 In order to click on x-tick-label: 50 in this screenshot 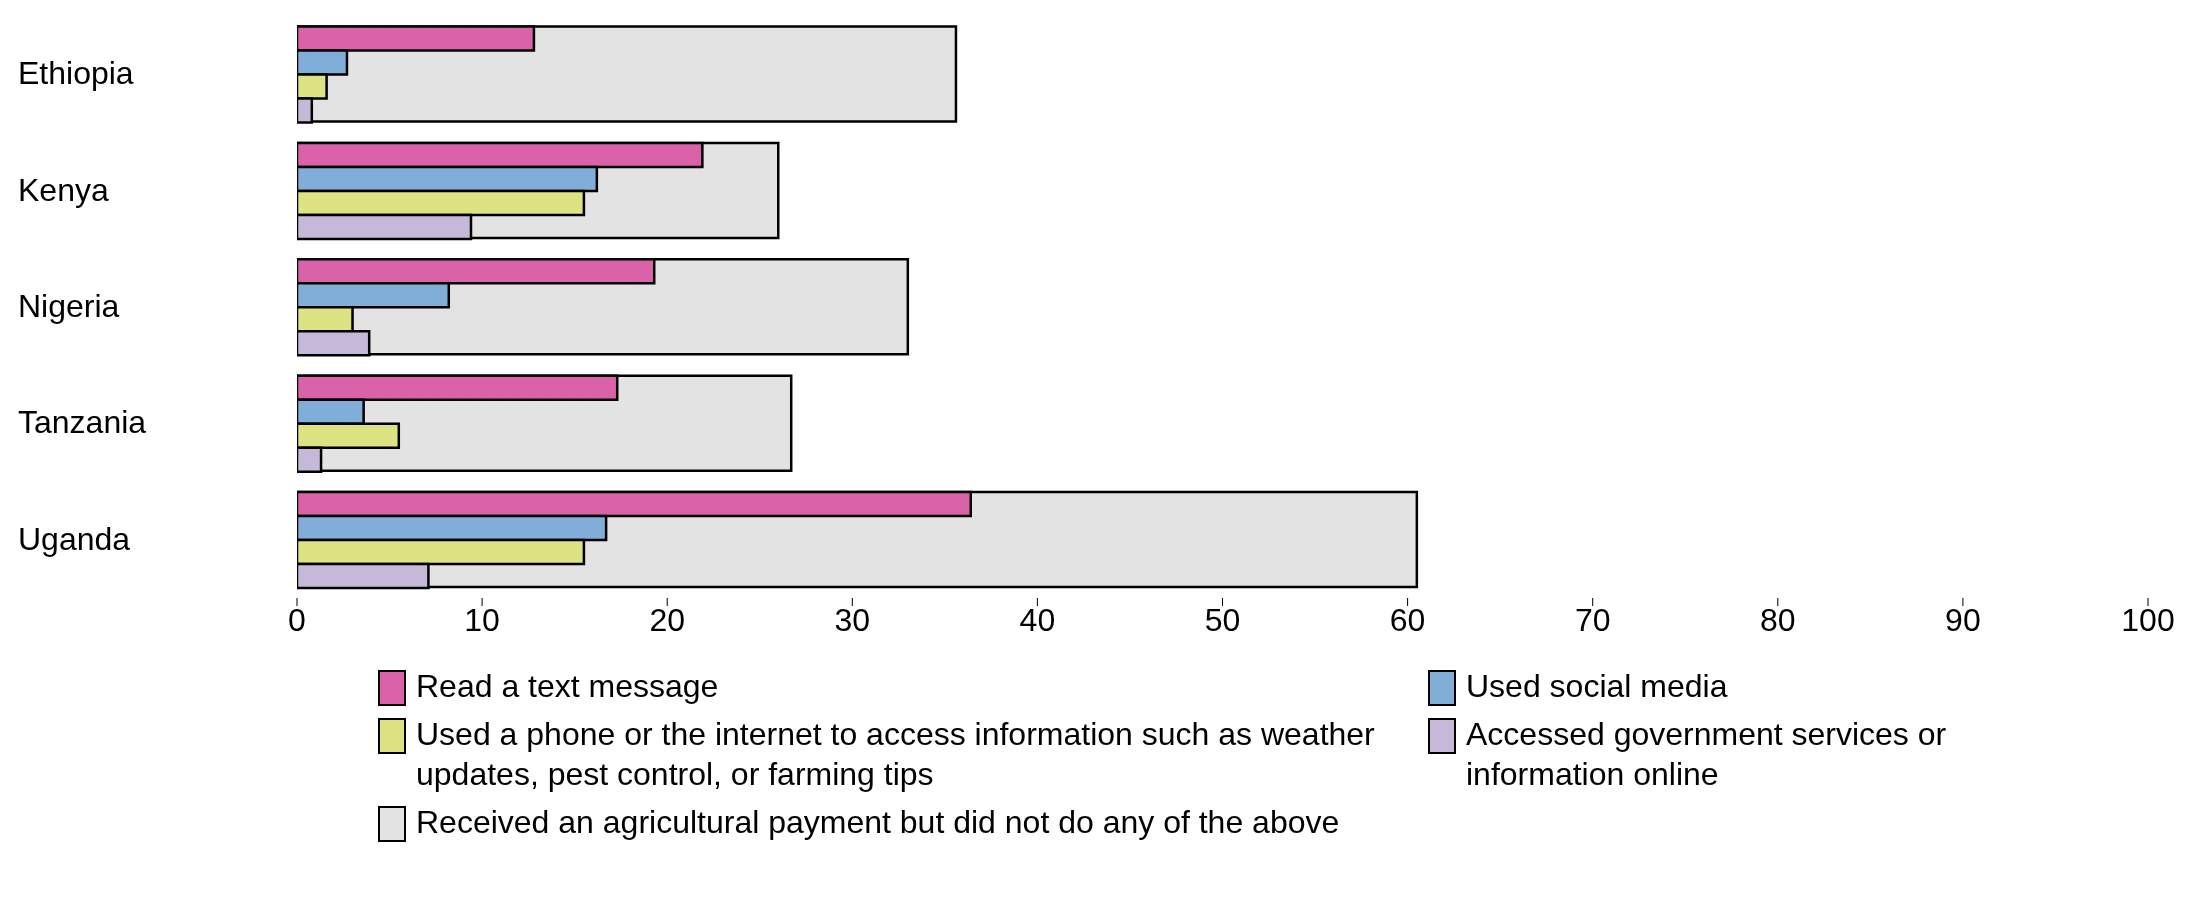, I will do `click(1222, 619)`.